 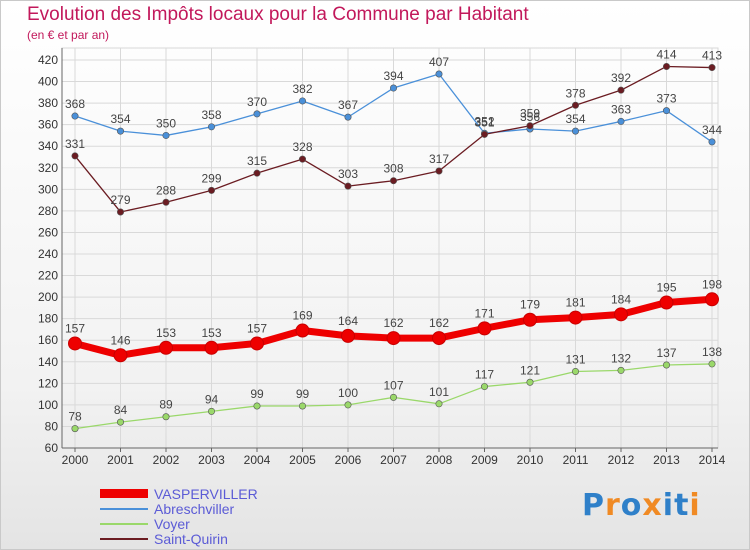 What do you see at coordinates (666, 353) in the screenshot?
I see `data-label-voyer: 137` at bounding box center [666, 353].